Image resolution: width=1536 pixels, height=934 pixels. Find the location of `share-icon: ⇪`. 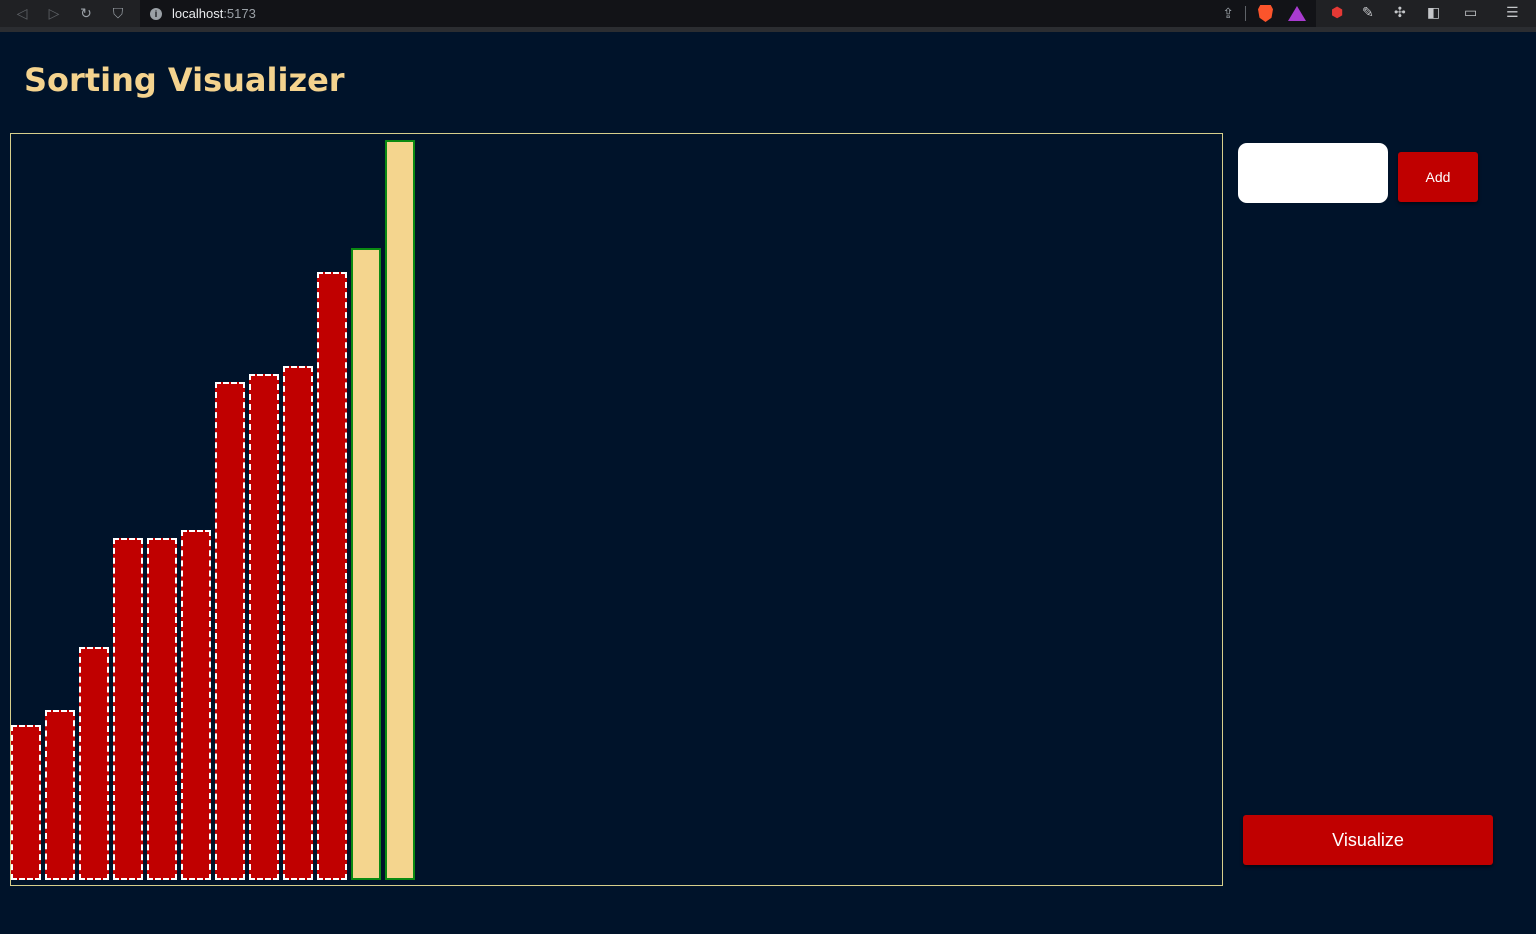

share-icon: ⇪ is located at coordinates (1228, 13).